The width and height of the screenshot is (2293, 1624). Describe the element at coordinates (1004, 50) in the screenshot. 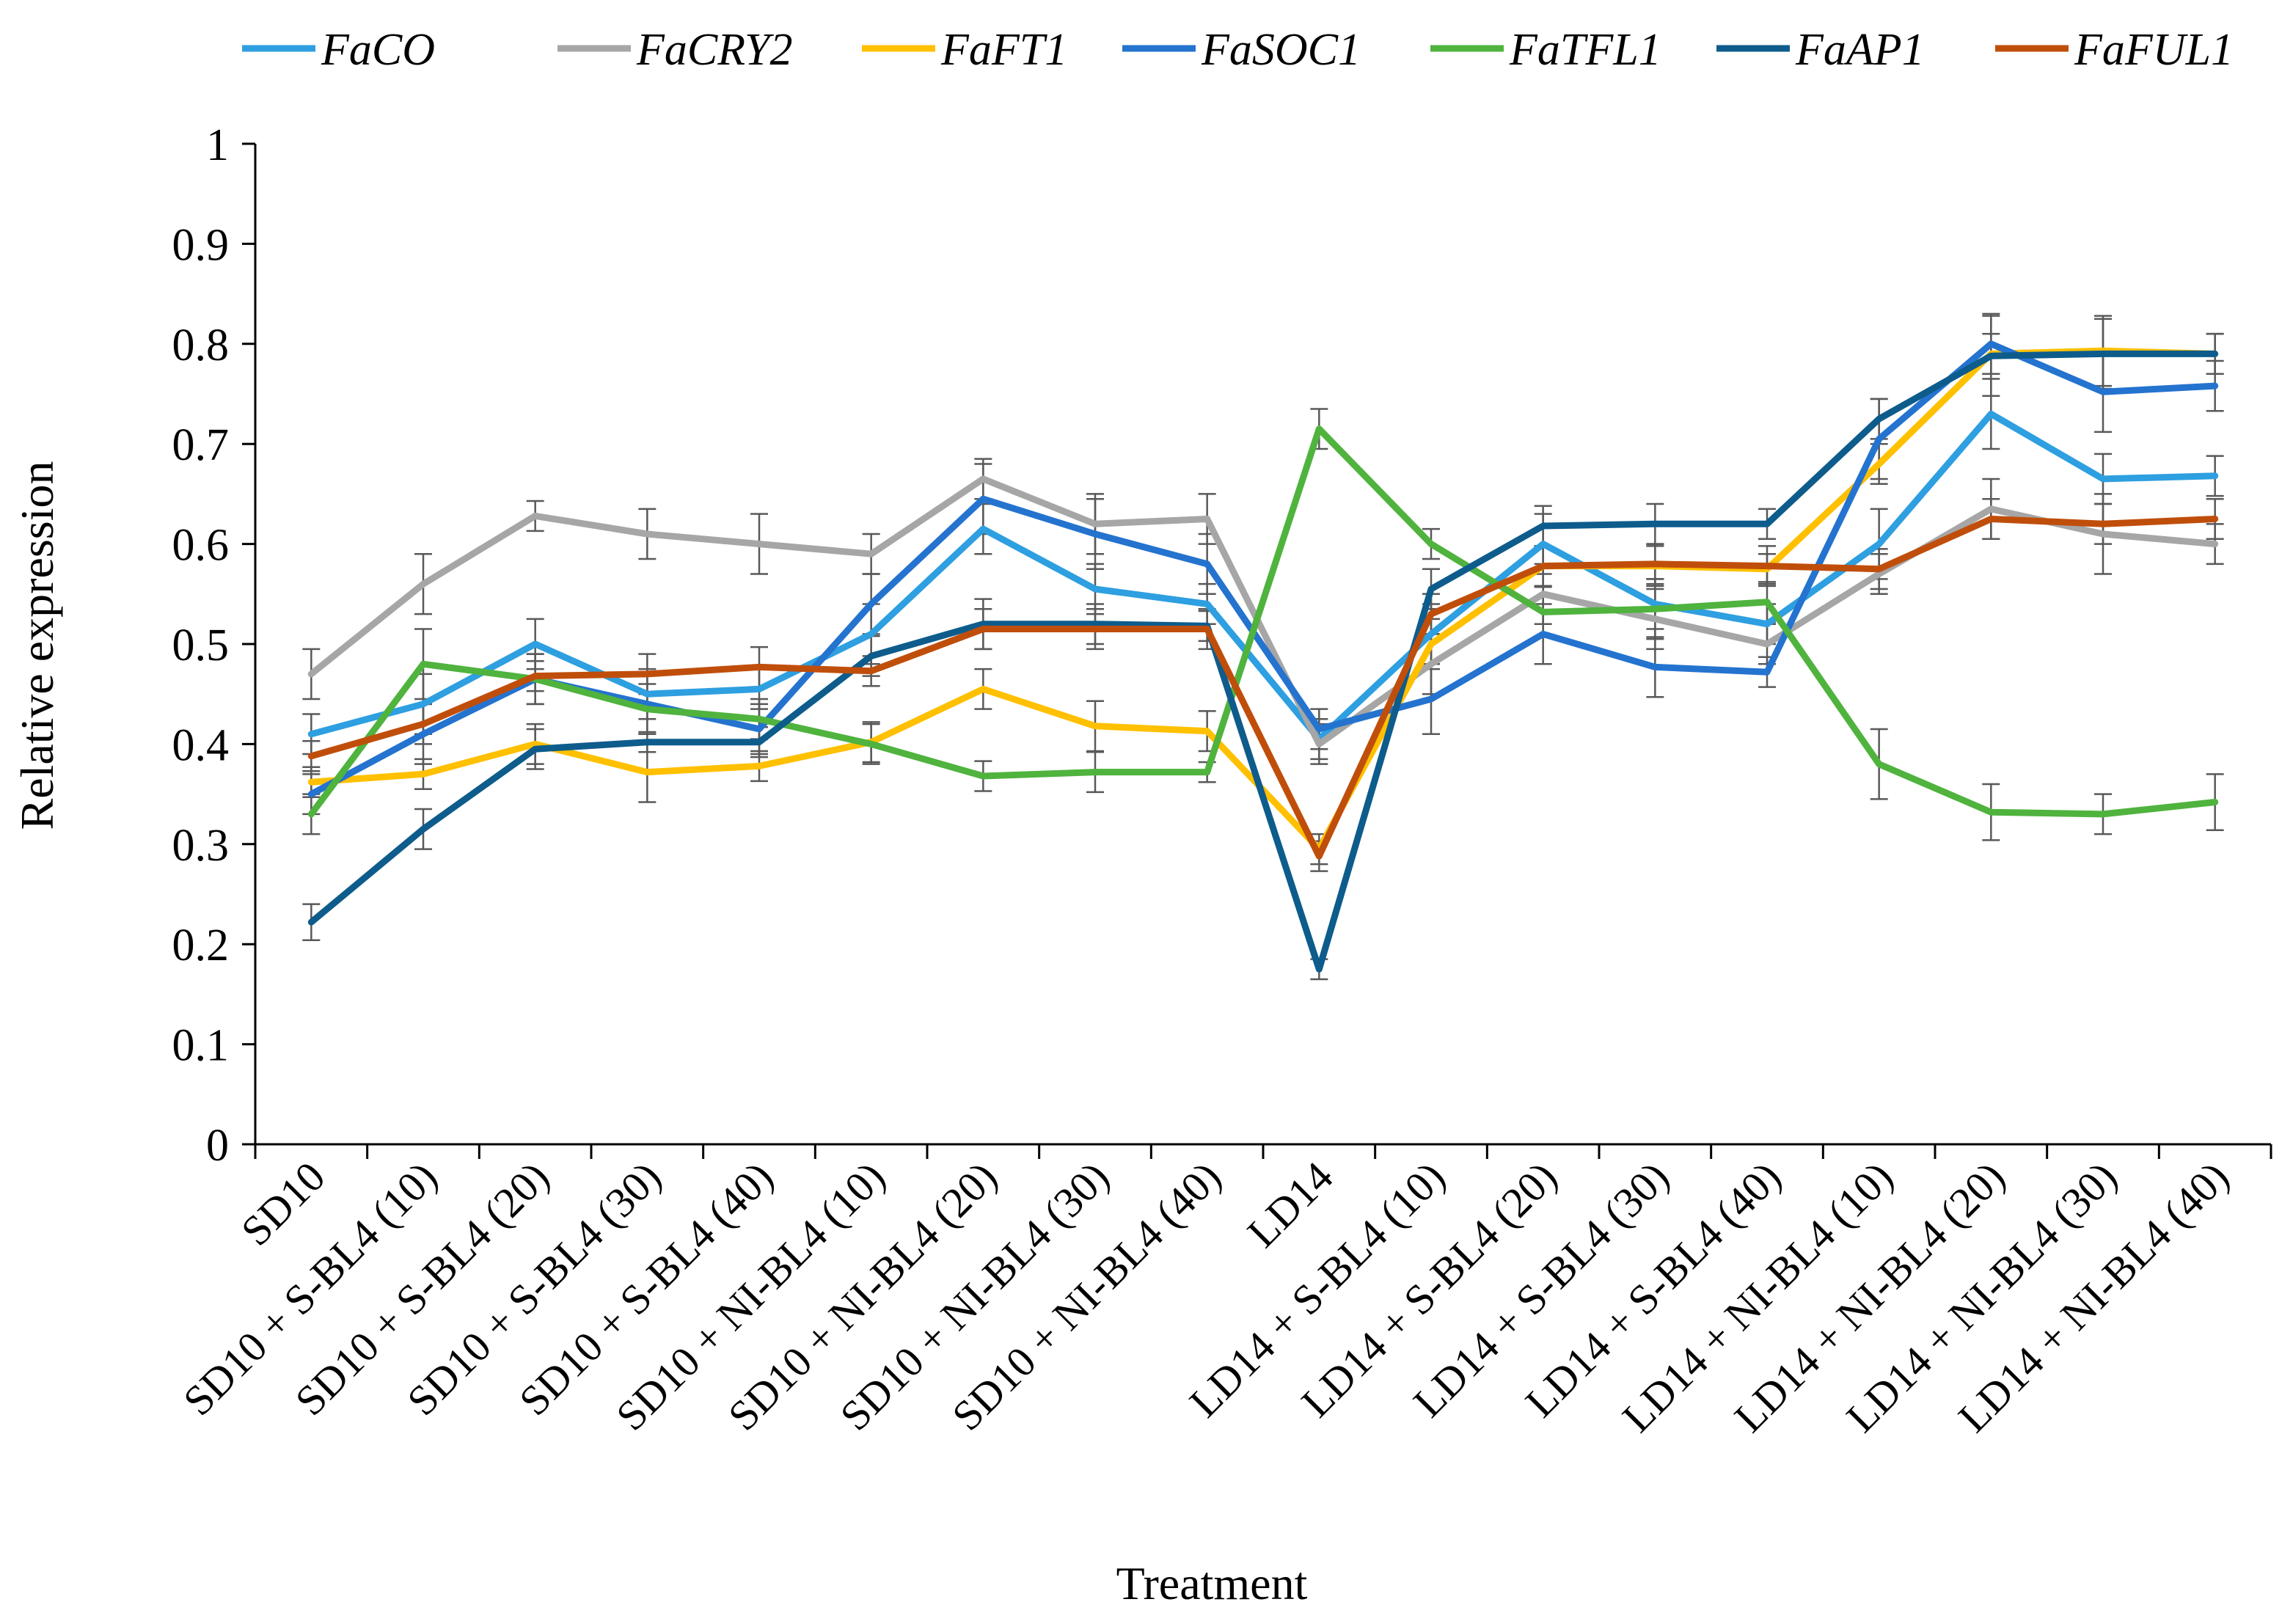

I see `legend-label-faft1: FaFT1` at that location.